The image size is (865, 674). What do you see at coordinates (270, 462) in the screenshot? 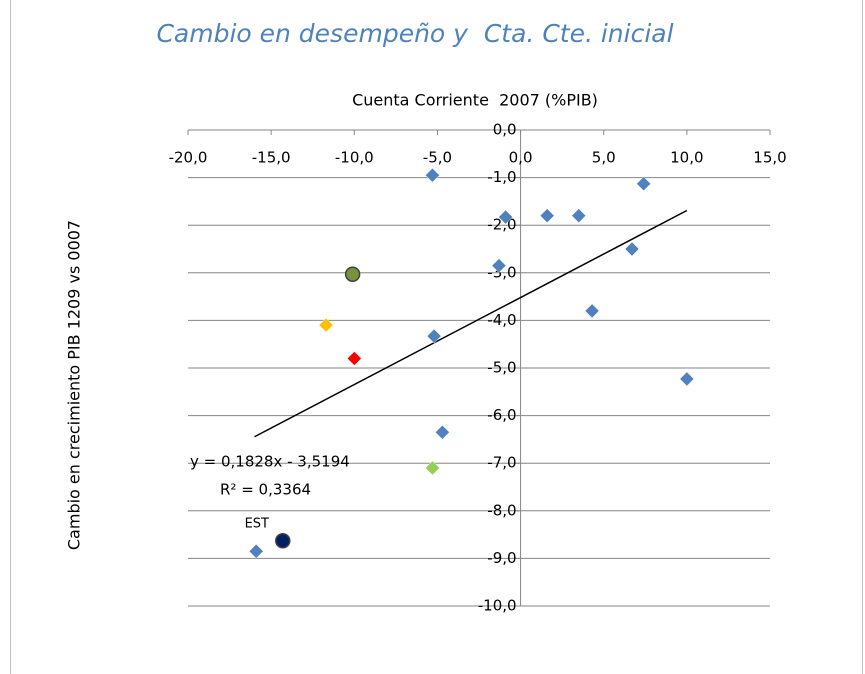
I see `trendline-equation: y = 0,1828x - 3,5194` at bounding box center [270, 462].